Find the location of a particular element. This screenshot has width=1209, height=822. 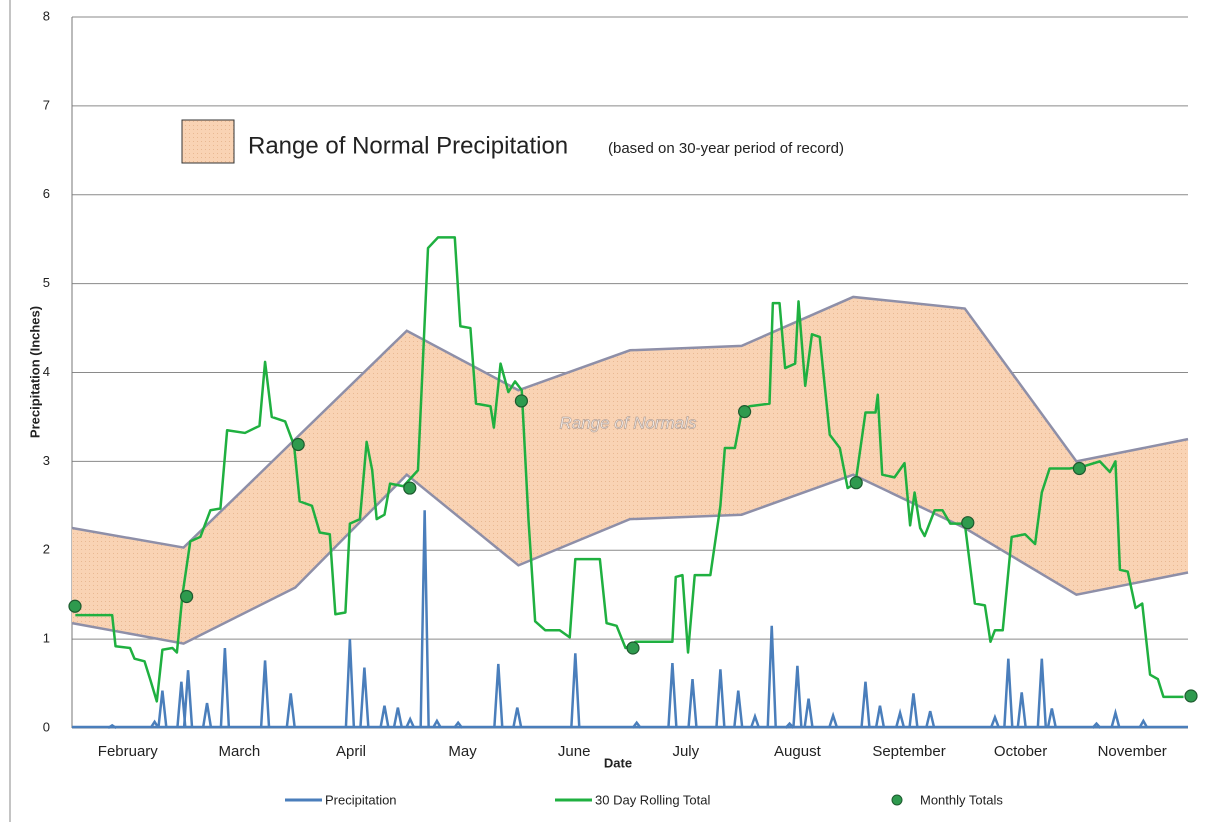

range-legend-note: (based on 30-year period of record) is located at coordinates (726, 148).